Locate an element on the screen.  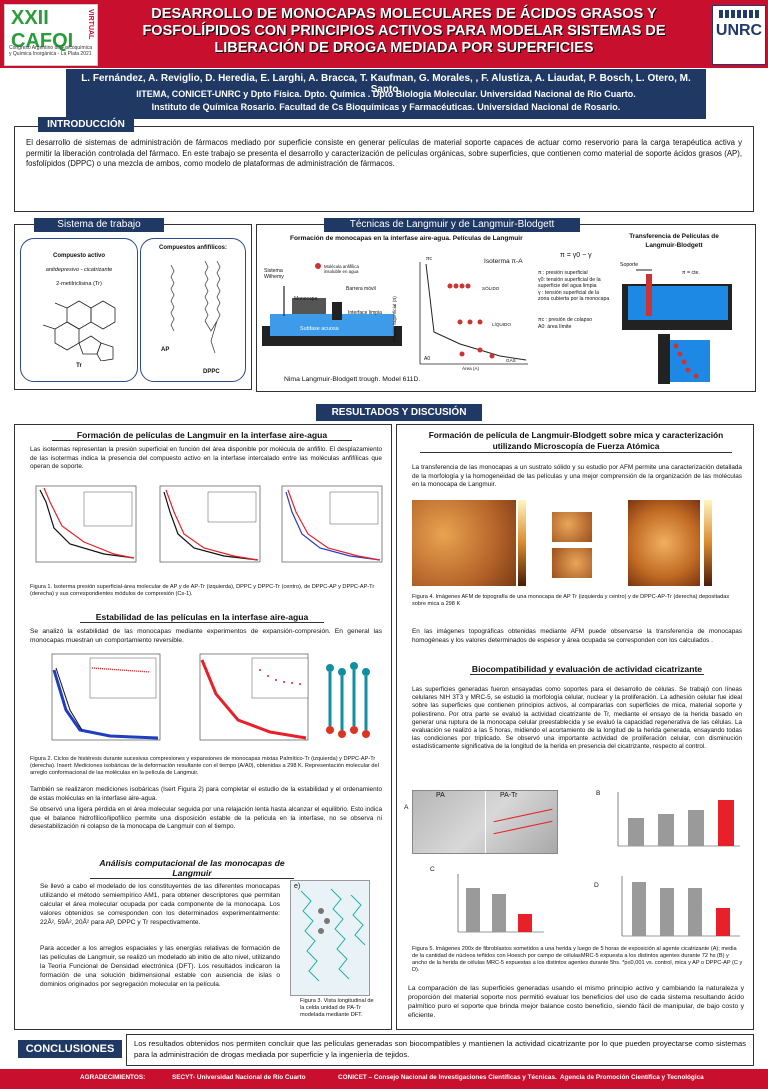
fig5-wound-line is located at coordinates (523, 815).